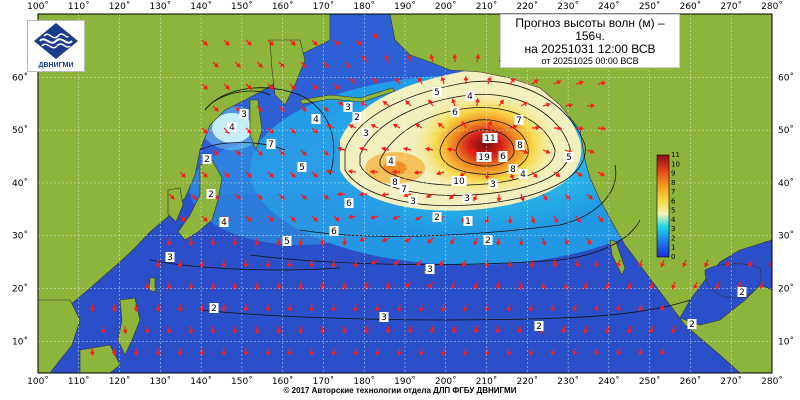 Image resolution: width=800 pixels, height=400 pixels. What do you see at coordinates (527, 6) in the screenshot?
I see `lon-label-top: 220˚` at bounding box center [527, 6].